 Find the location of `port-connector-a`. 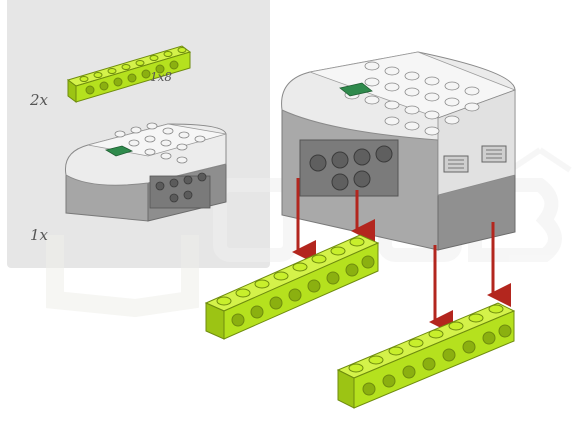

port-connector-a is located at coordinates (456, 164).